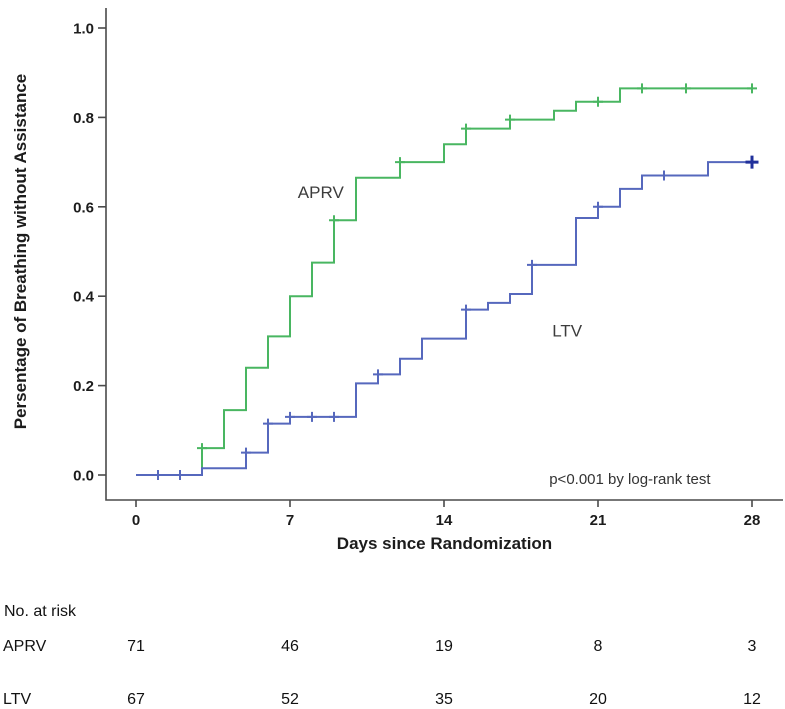 This screenshot has width=785, height=709. What do you see at coordinates (136, 699) in the screenshot?
I see `risk-count: 67` at bounding box center [136, 699].